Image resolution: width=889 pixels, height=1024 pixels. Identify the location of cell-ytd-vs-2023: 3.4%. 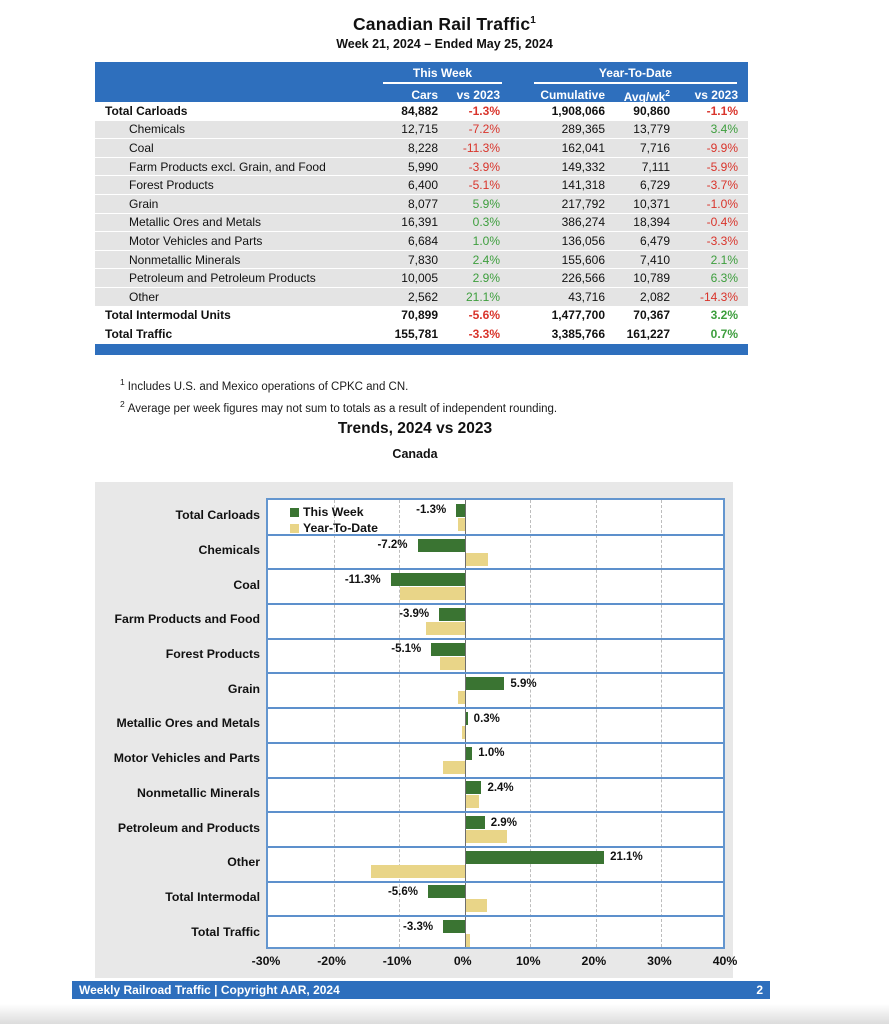
(724, 129).